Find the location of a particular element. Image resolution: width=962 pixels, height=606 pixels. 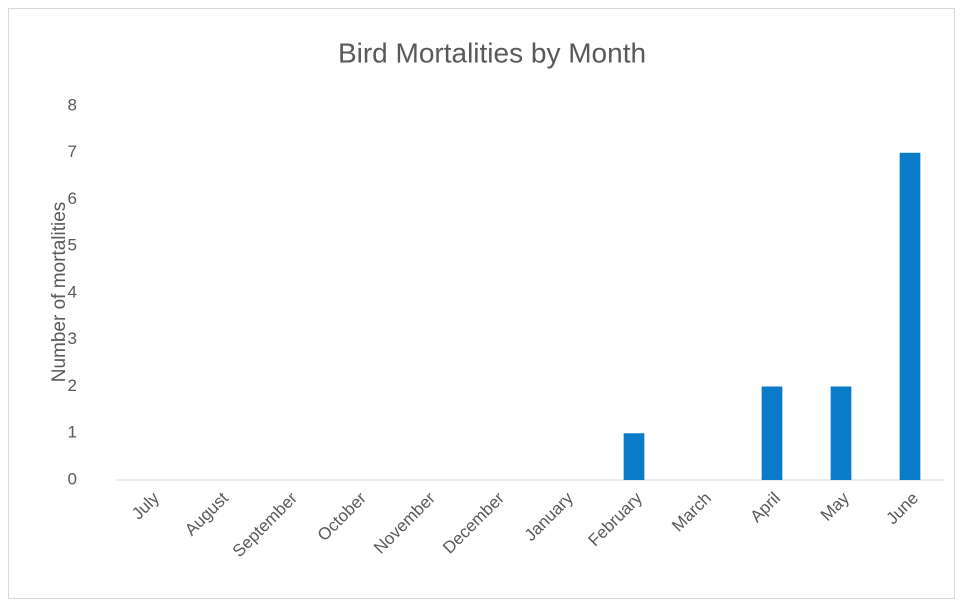

y-tick-label: 6 is located at coordinates (72, 198).